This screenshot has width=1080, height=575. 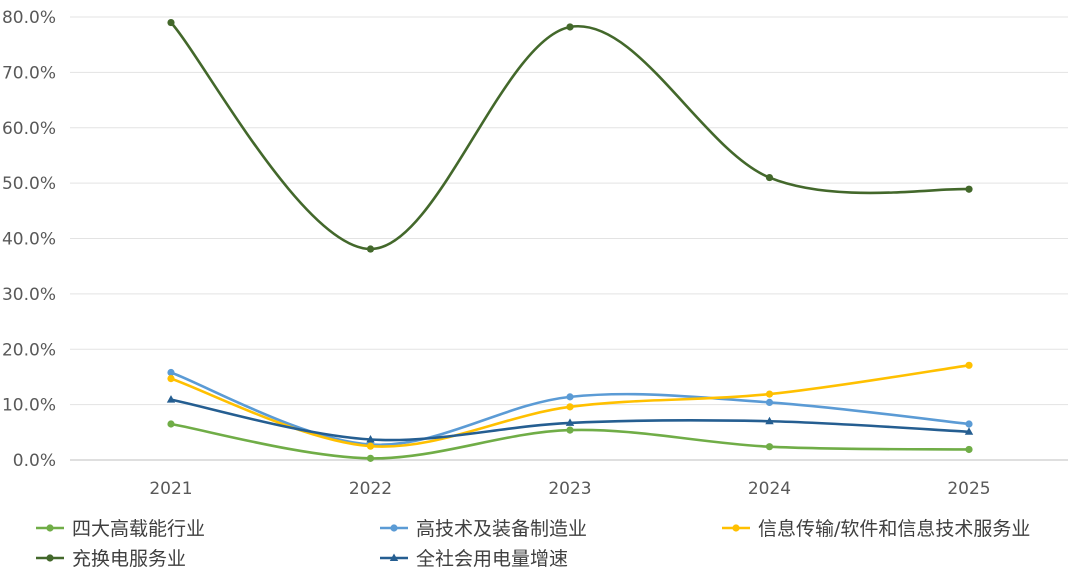 What do you see at coordinates (769, 489) in the screenshot?
I see `x-tick-label: 2024` at bounding box center [769, 489].